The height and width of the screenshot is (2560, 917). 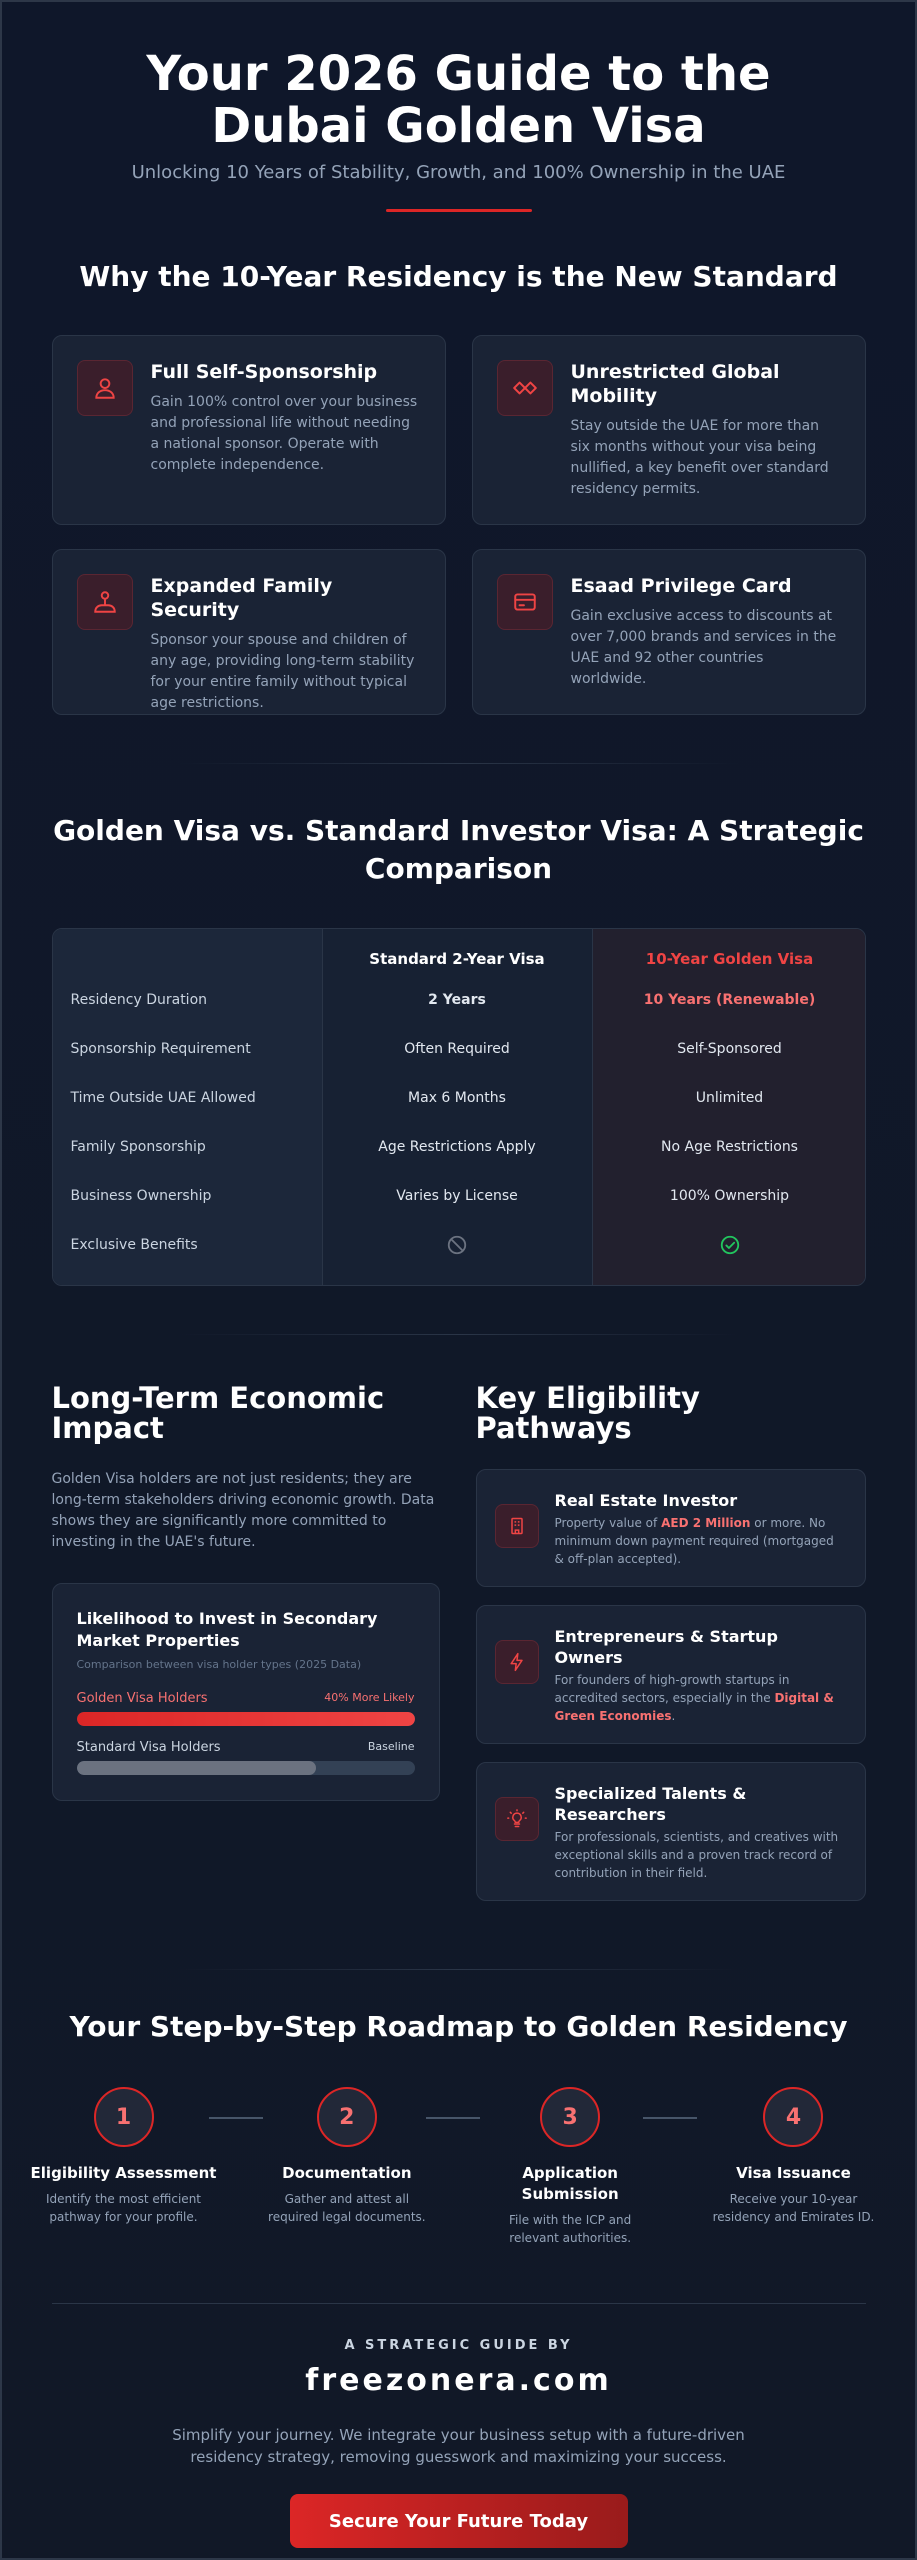 What do you see at coordinates (516, 1526) in the screenshot?
I see `building-icon` at bounding box center [516, 1526].